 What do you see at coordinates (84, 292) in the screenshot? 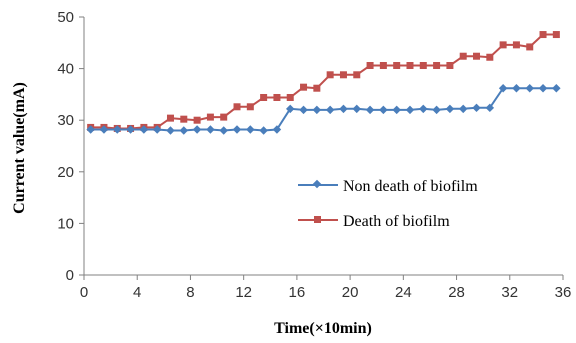
I see `x-tick-label: 0` at bounding box center [84, 292].